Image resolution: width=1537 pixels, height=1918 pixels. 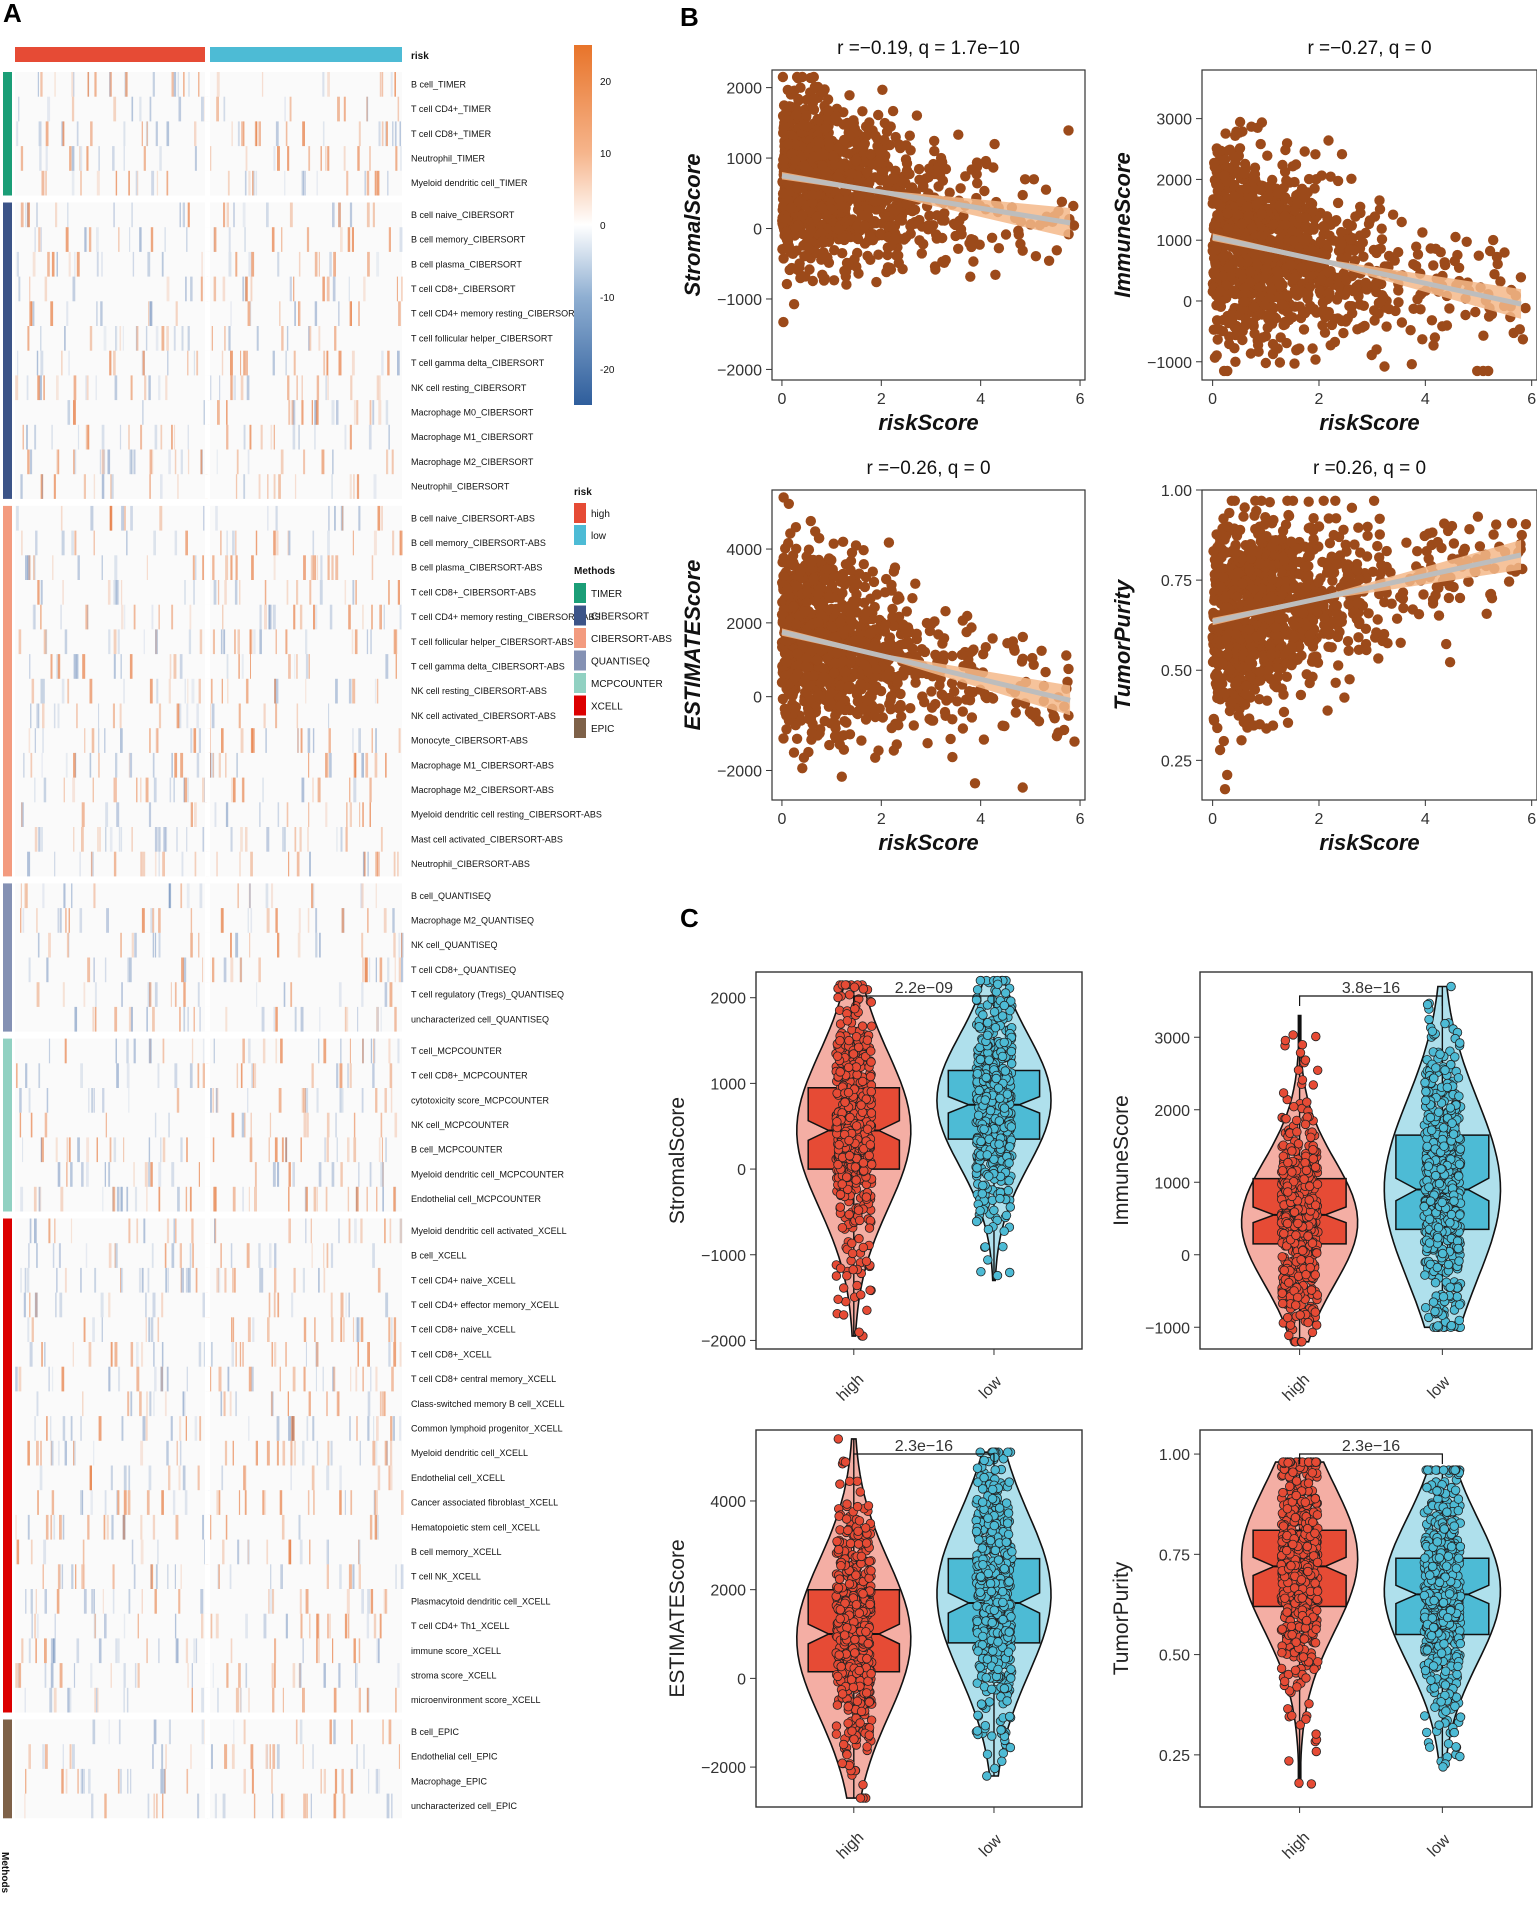 What do you see at coordinates (505, 617) in the screenshot?
I see `heatmap-row-label: T cell CD4+ memory resting_CIBERSORT-ABS` at bounding box center [505, 617].